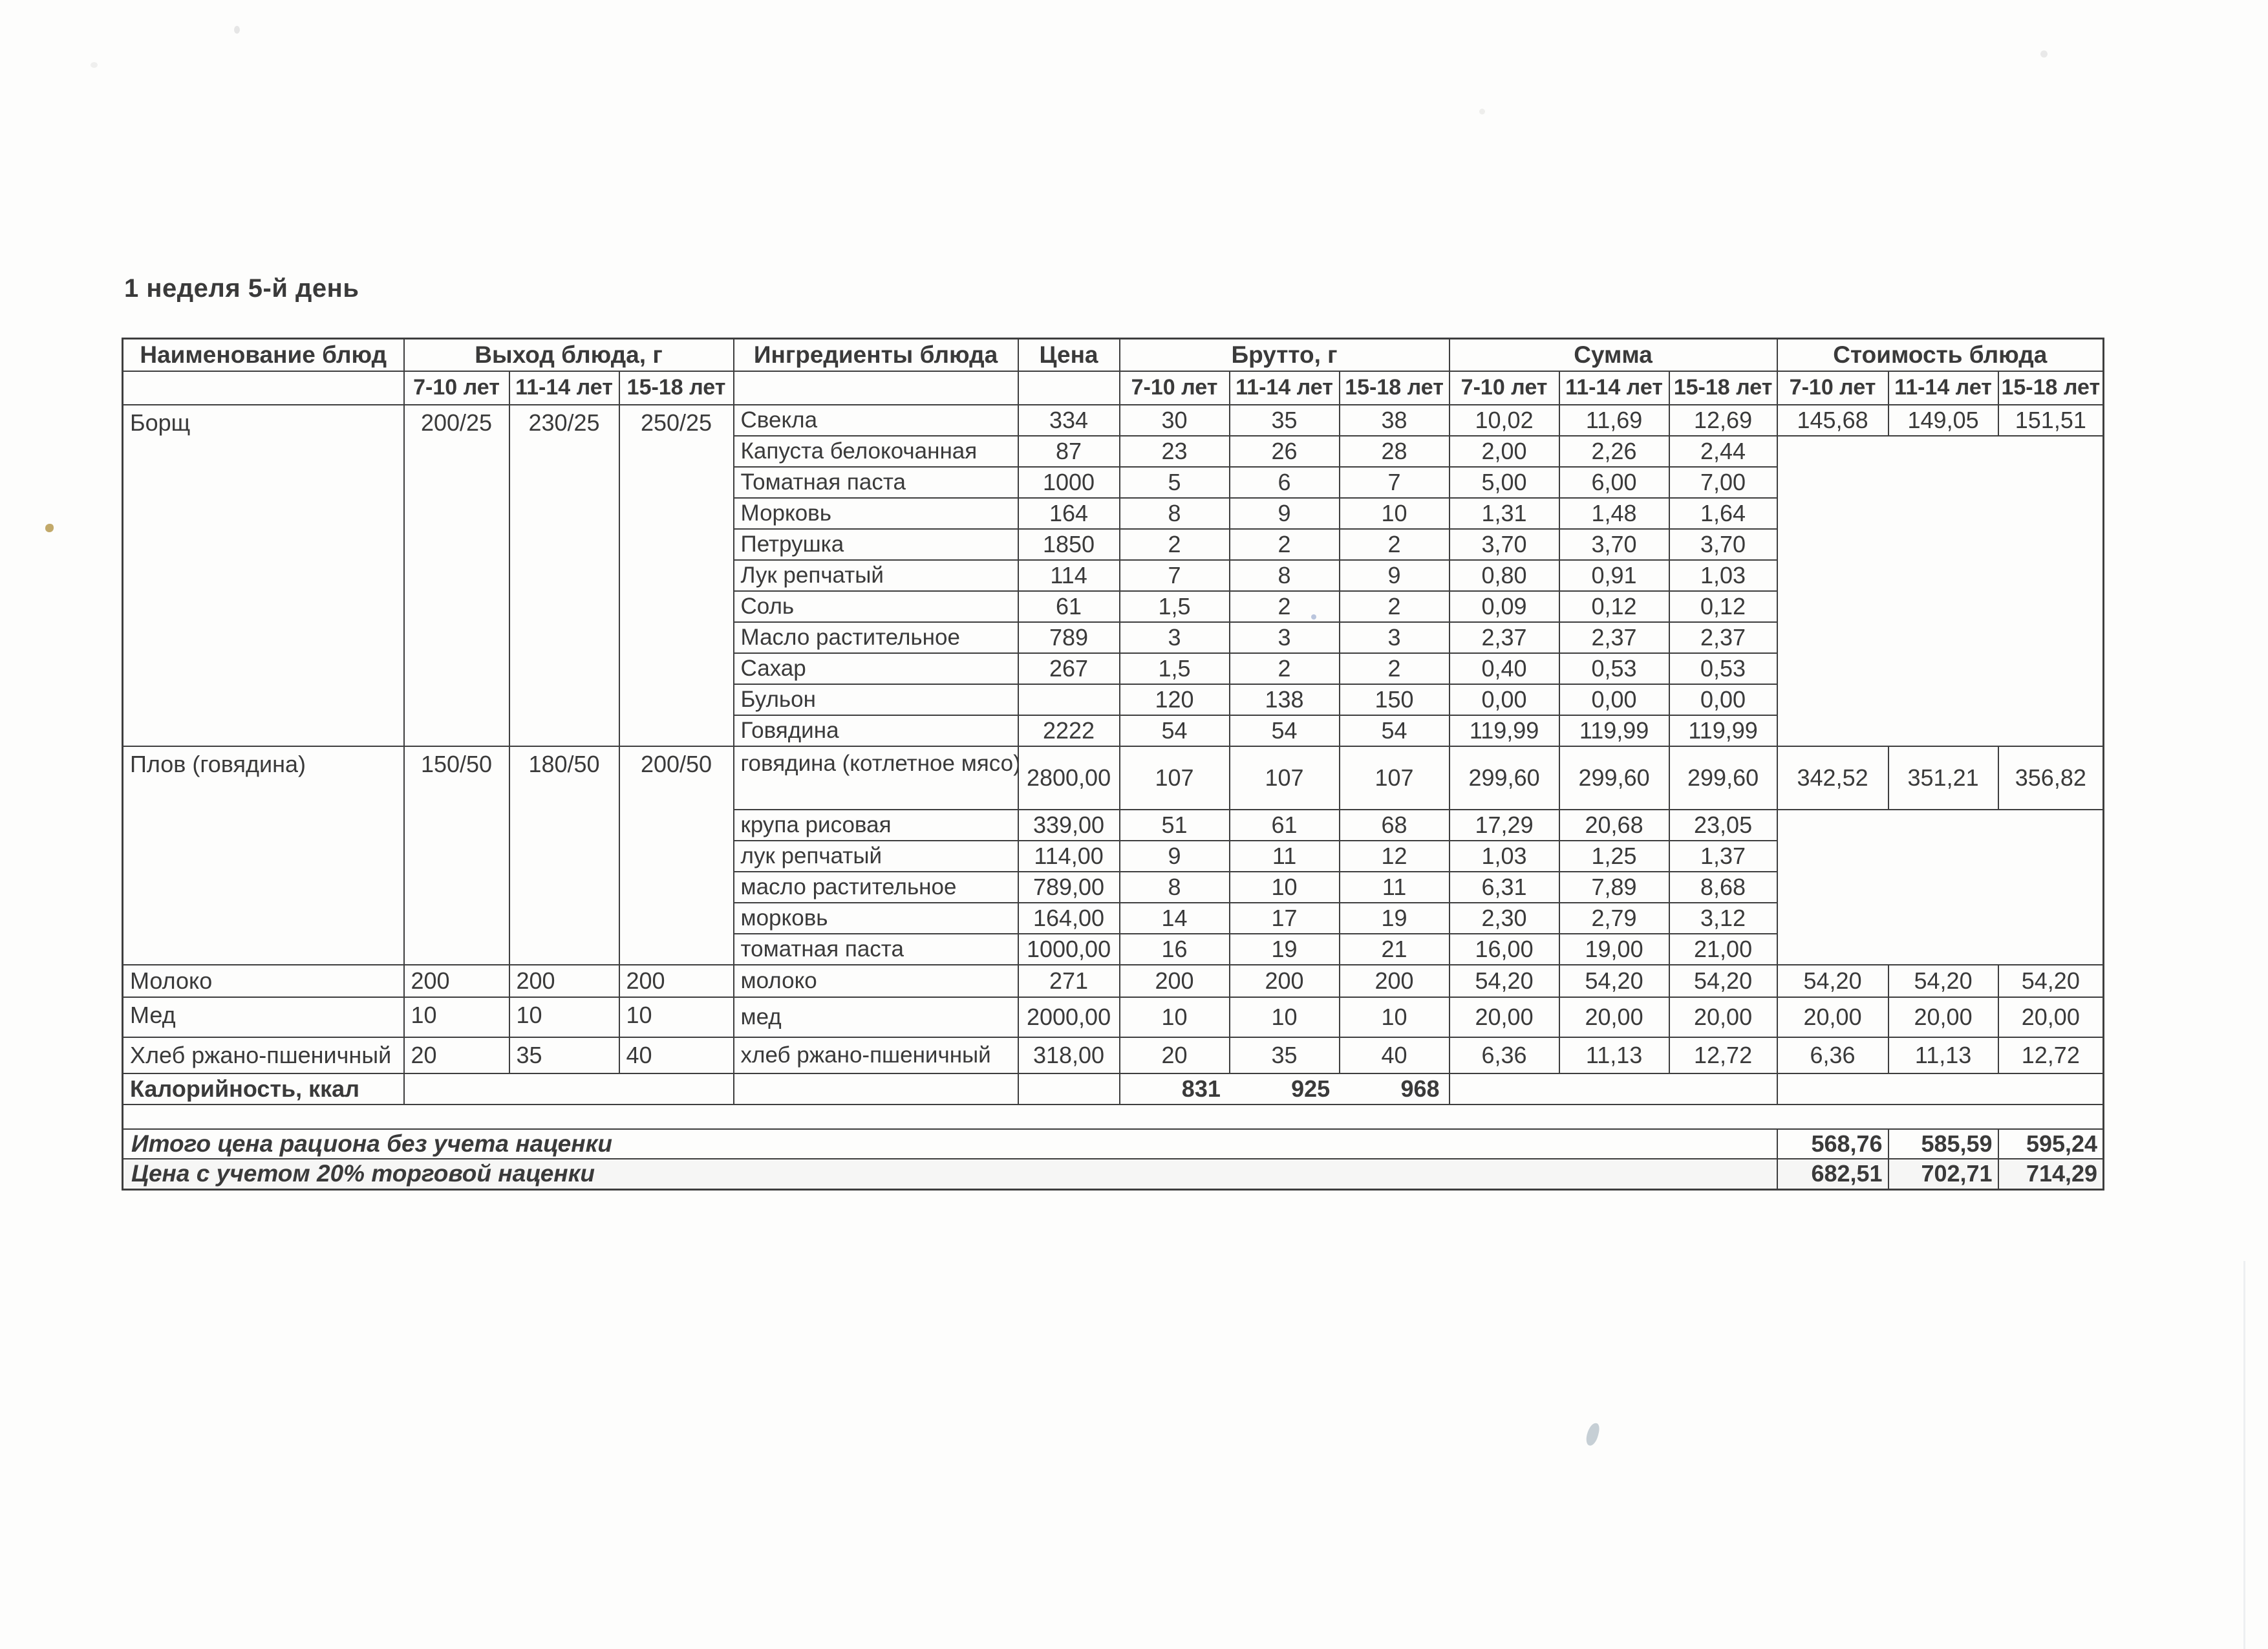 The image size is (2268, 1649). Describe the element at coordinates (876, 777) in the screenshot. I see `ingredient-cell: говядина (котлетное мясо)` at that location.